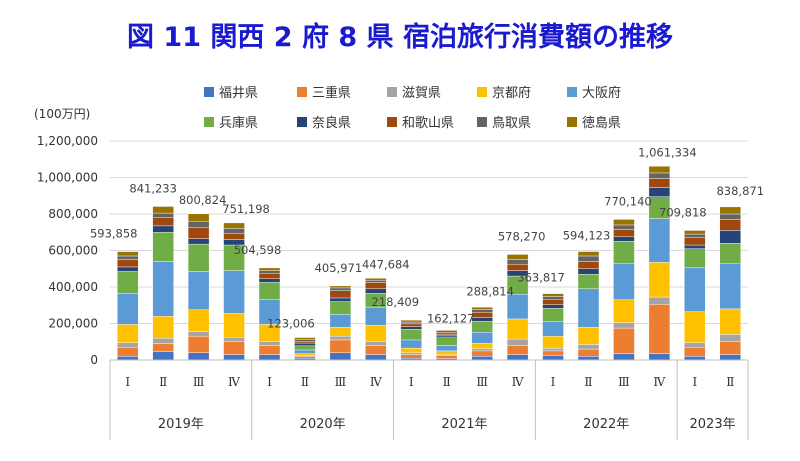 This screenshot has height=461, width=800. What do you see at coordinates (339, 268) in the screenshot?
I see `total-label: 405,971` at bounding box center [339, 268].